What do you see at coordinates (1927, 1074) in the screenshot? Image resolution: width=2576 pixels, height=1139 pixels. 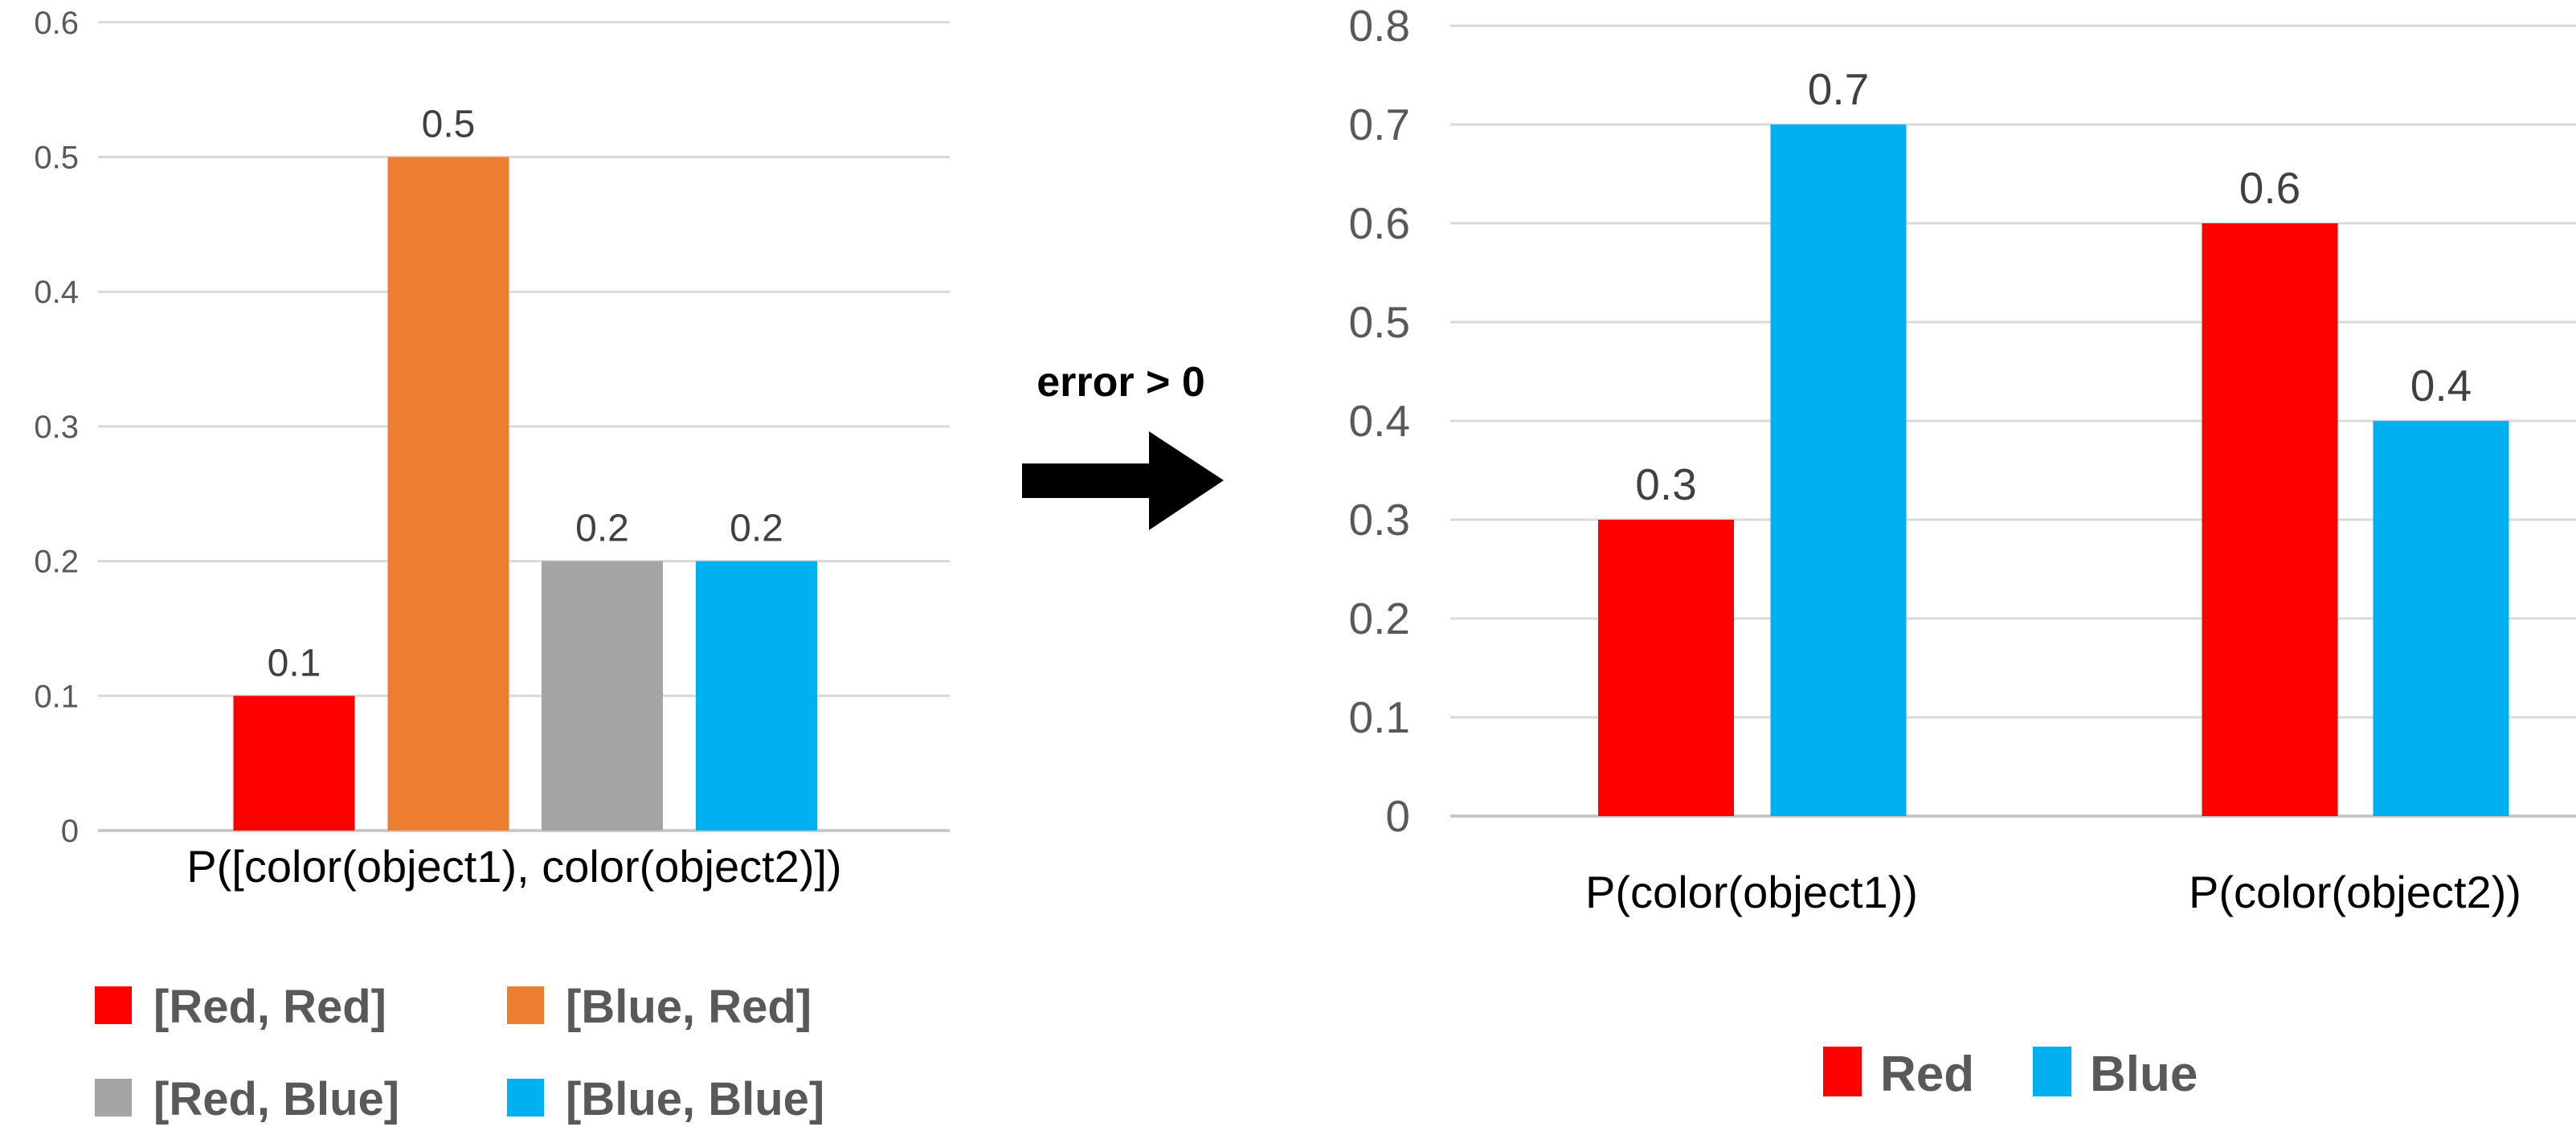 I see `legend-label: Red` at bounding box center [1927, 1074].